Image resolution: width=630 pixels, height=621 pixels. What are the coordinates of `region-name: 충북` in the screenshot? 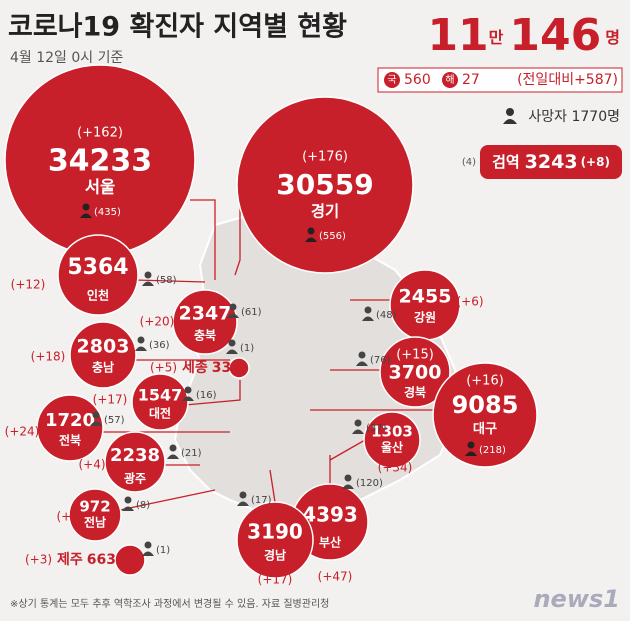 It's located at (205, 335).